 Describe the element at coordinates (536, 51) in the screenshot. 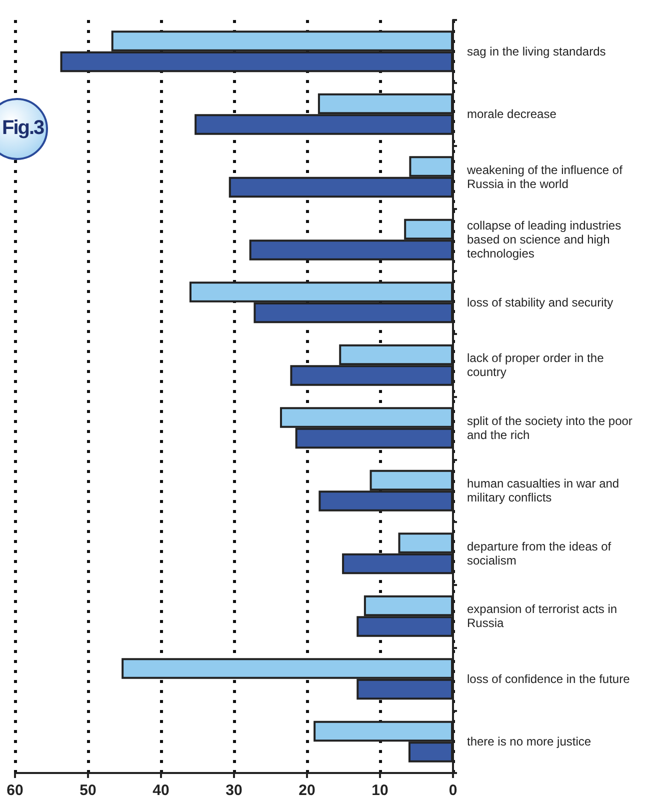

I see `y-tick-label: sag in the living standards` at that location.